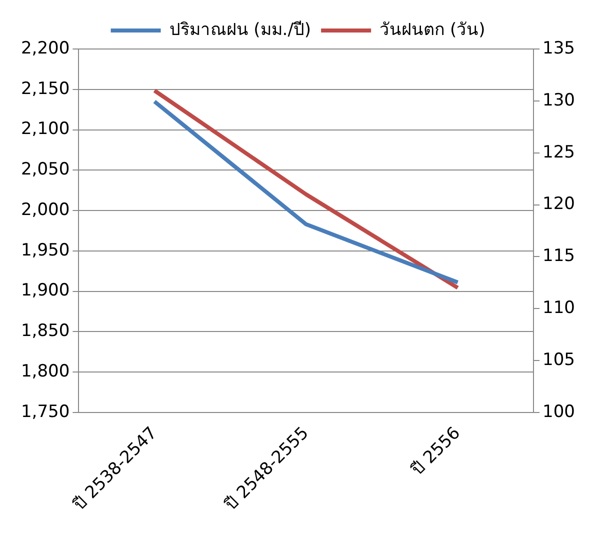 The width and height of the screenshot is (598, 538). I want to click on y2-tick-label: 135, so click(559, 48).